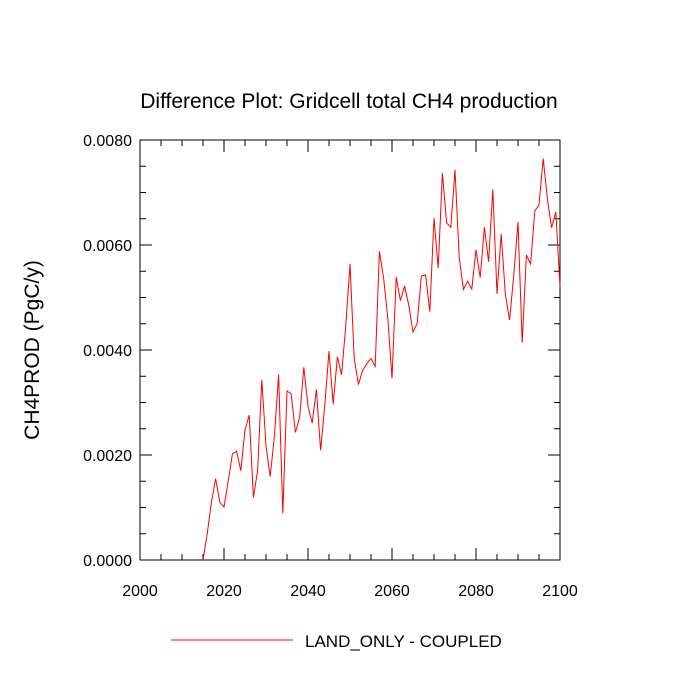 Image resolution: width=700 pixels, height=700 pixels. What do you see at coordinates (308, 591) in the screenshot?
I see `x-tick-label: 2040` at bounding box center [308, 591].